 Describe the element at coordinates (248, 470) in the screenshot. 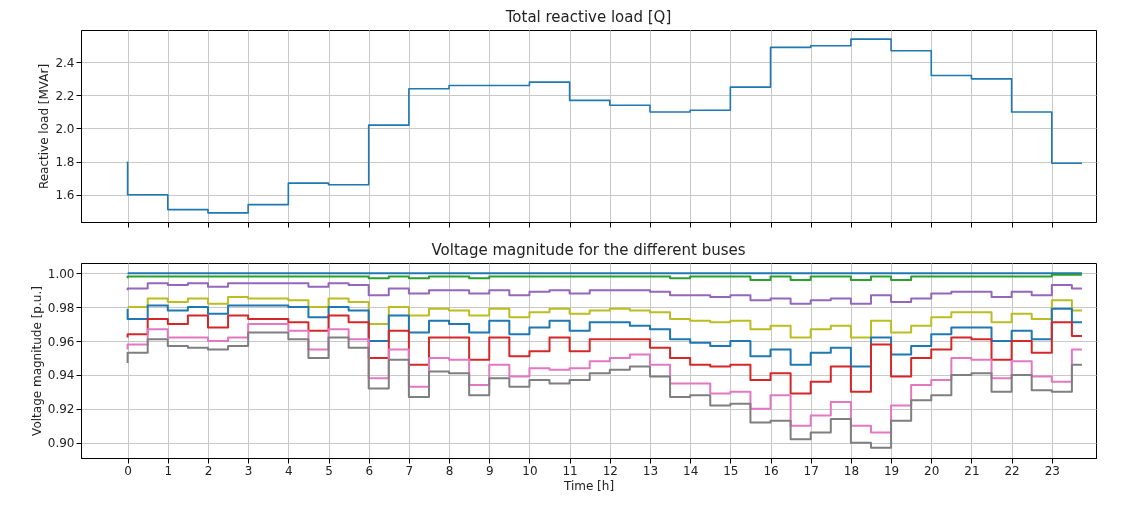

I see `x-tick-label: 3` at that location.